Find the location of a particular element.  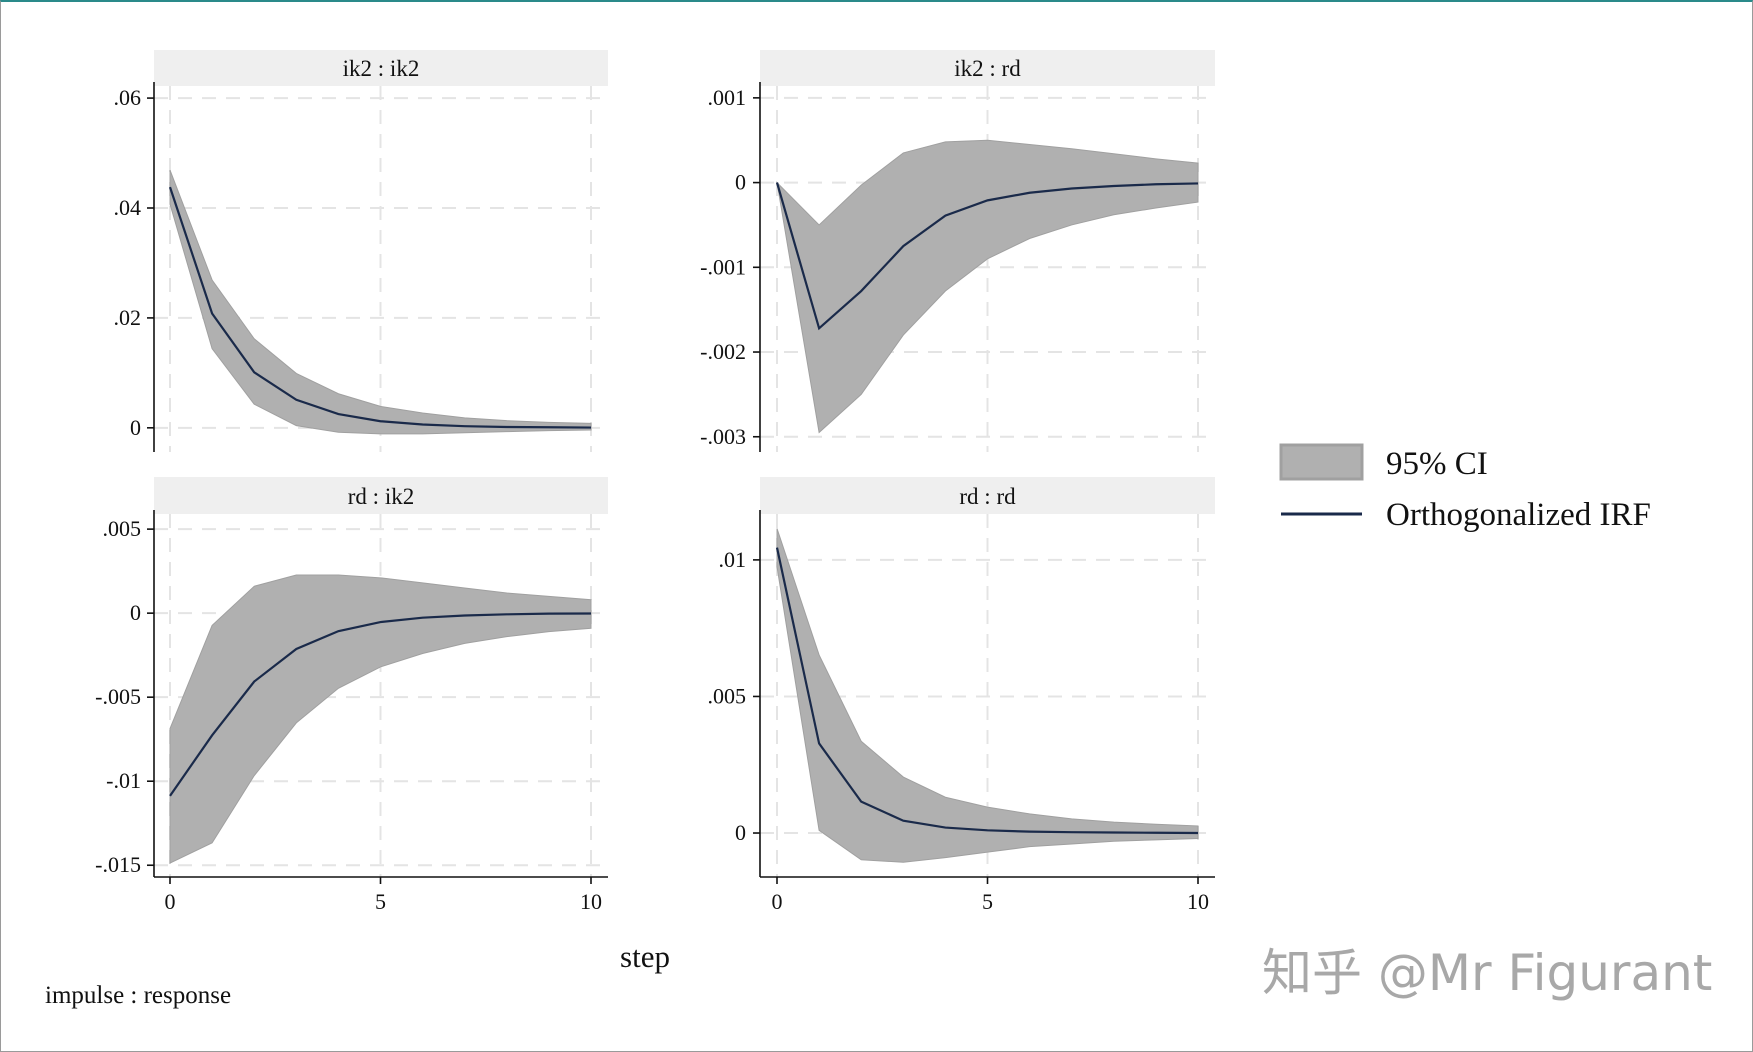

panel-ik2-rd: ik2 : rd .001 0 -.001 -.002 -.003 is located at coordinates (957, 251).